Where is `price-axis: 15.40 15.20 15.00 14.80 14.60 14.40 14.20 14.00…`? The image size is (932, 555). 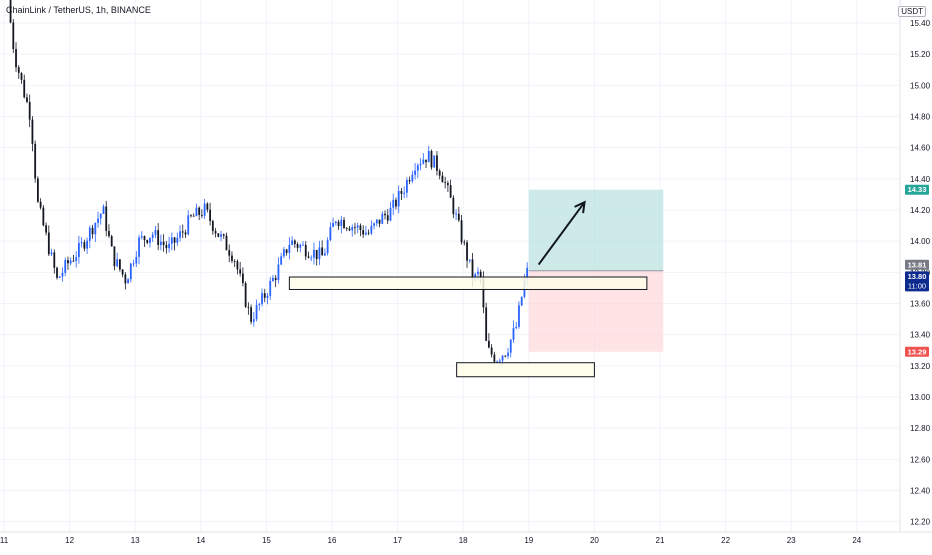 price-axis: 15.40 15.20 15.00 14.80 14.60 14.40 14.20 14.00… is located at coordinates (920, 273).